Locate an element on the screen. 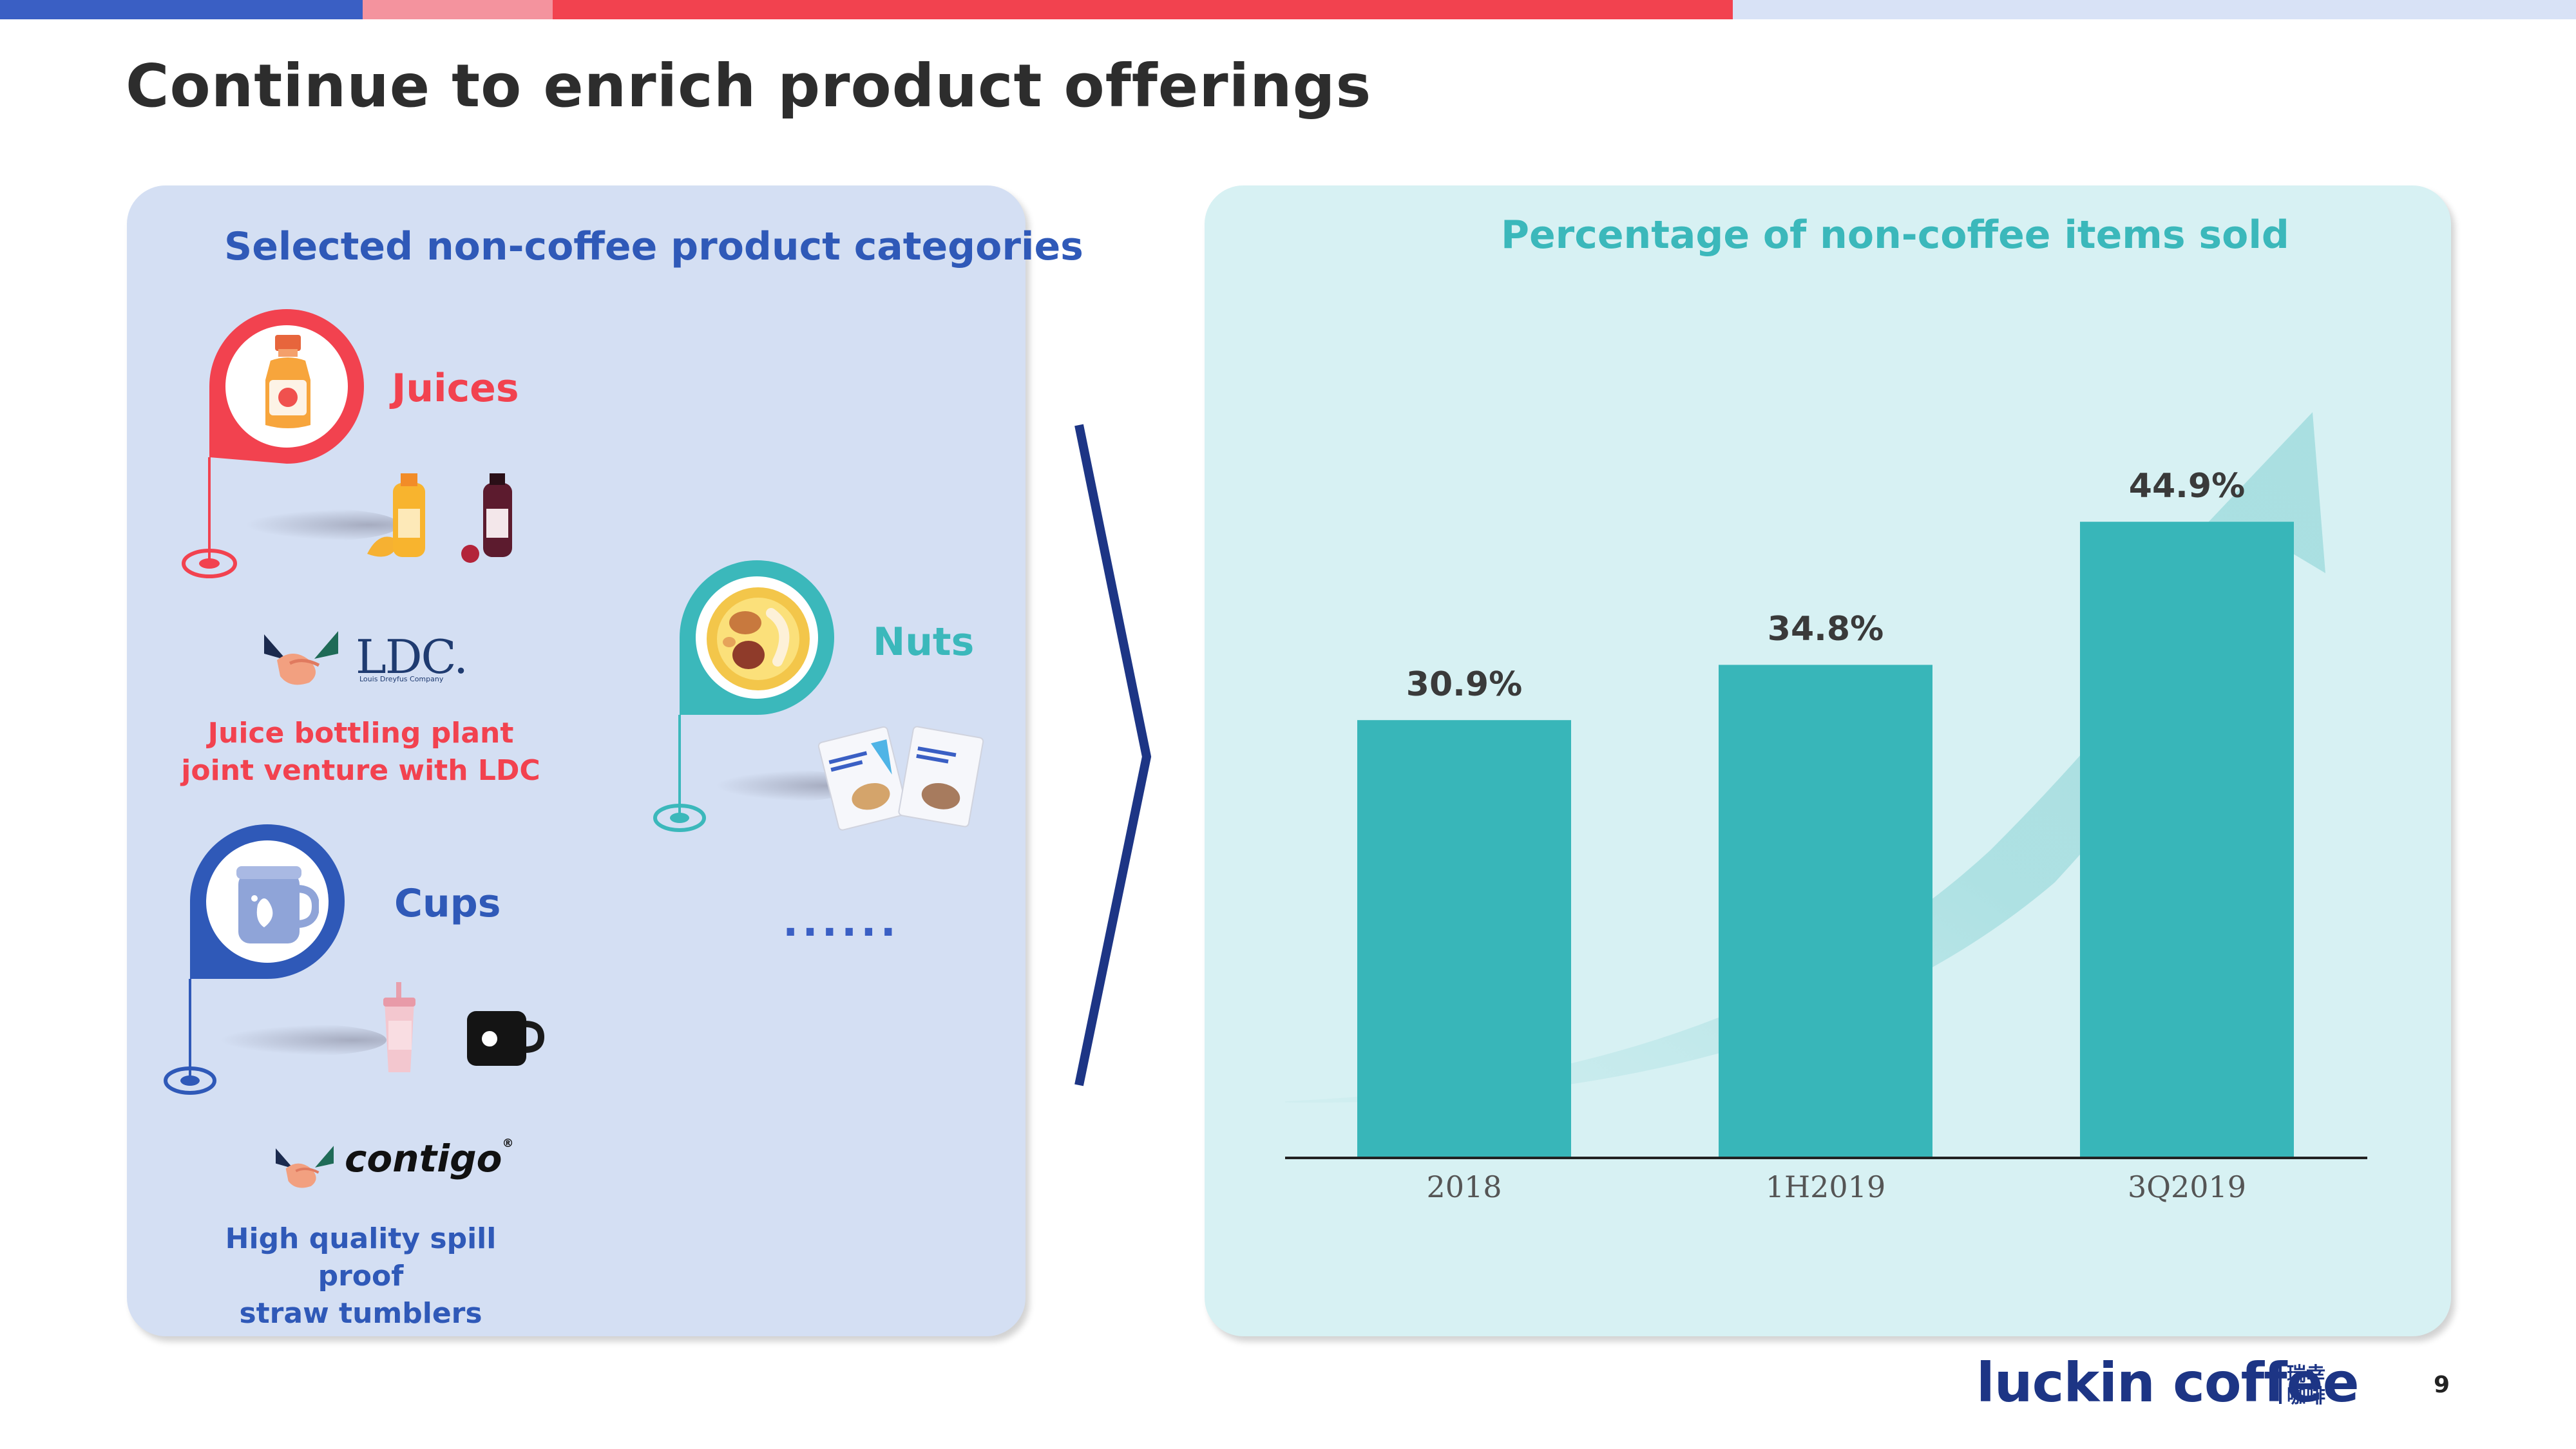 The image size is (2576, 1449). contigo-caption-line1: High quality spill proof is located at coordinates (361, 1257).